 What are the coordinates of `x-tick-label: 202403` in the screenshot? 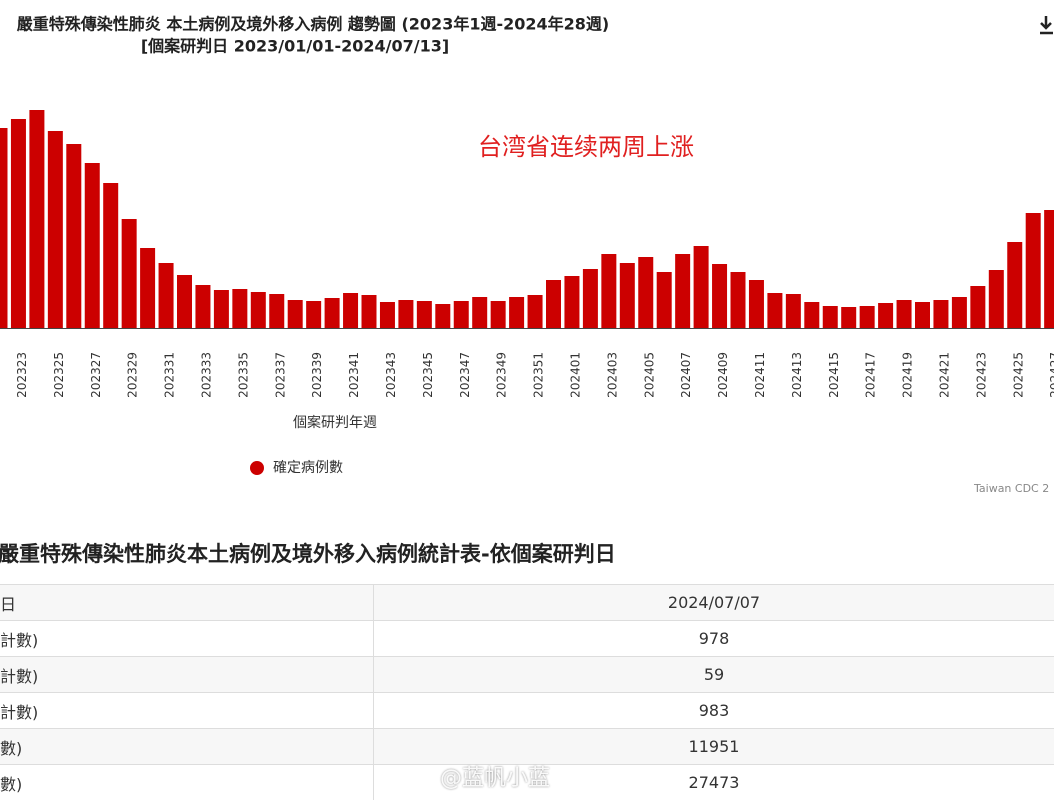 It's located at (612, 375).